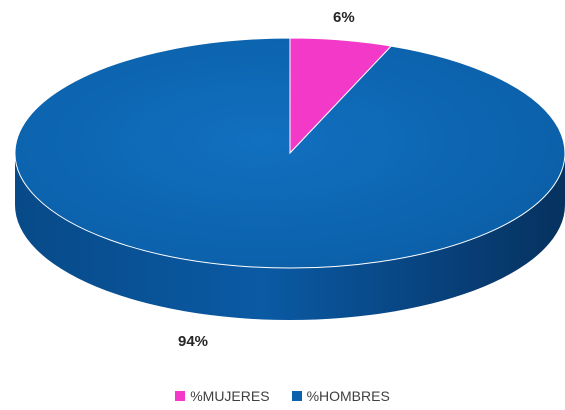  I want to click on legend-swatch-mujeres, so click(180, 396).